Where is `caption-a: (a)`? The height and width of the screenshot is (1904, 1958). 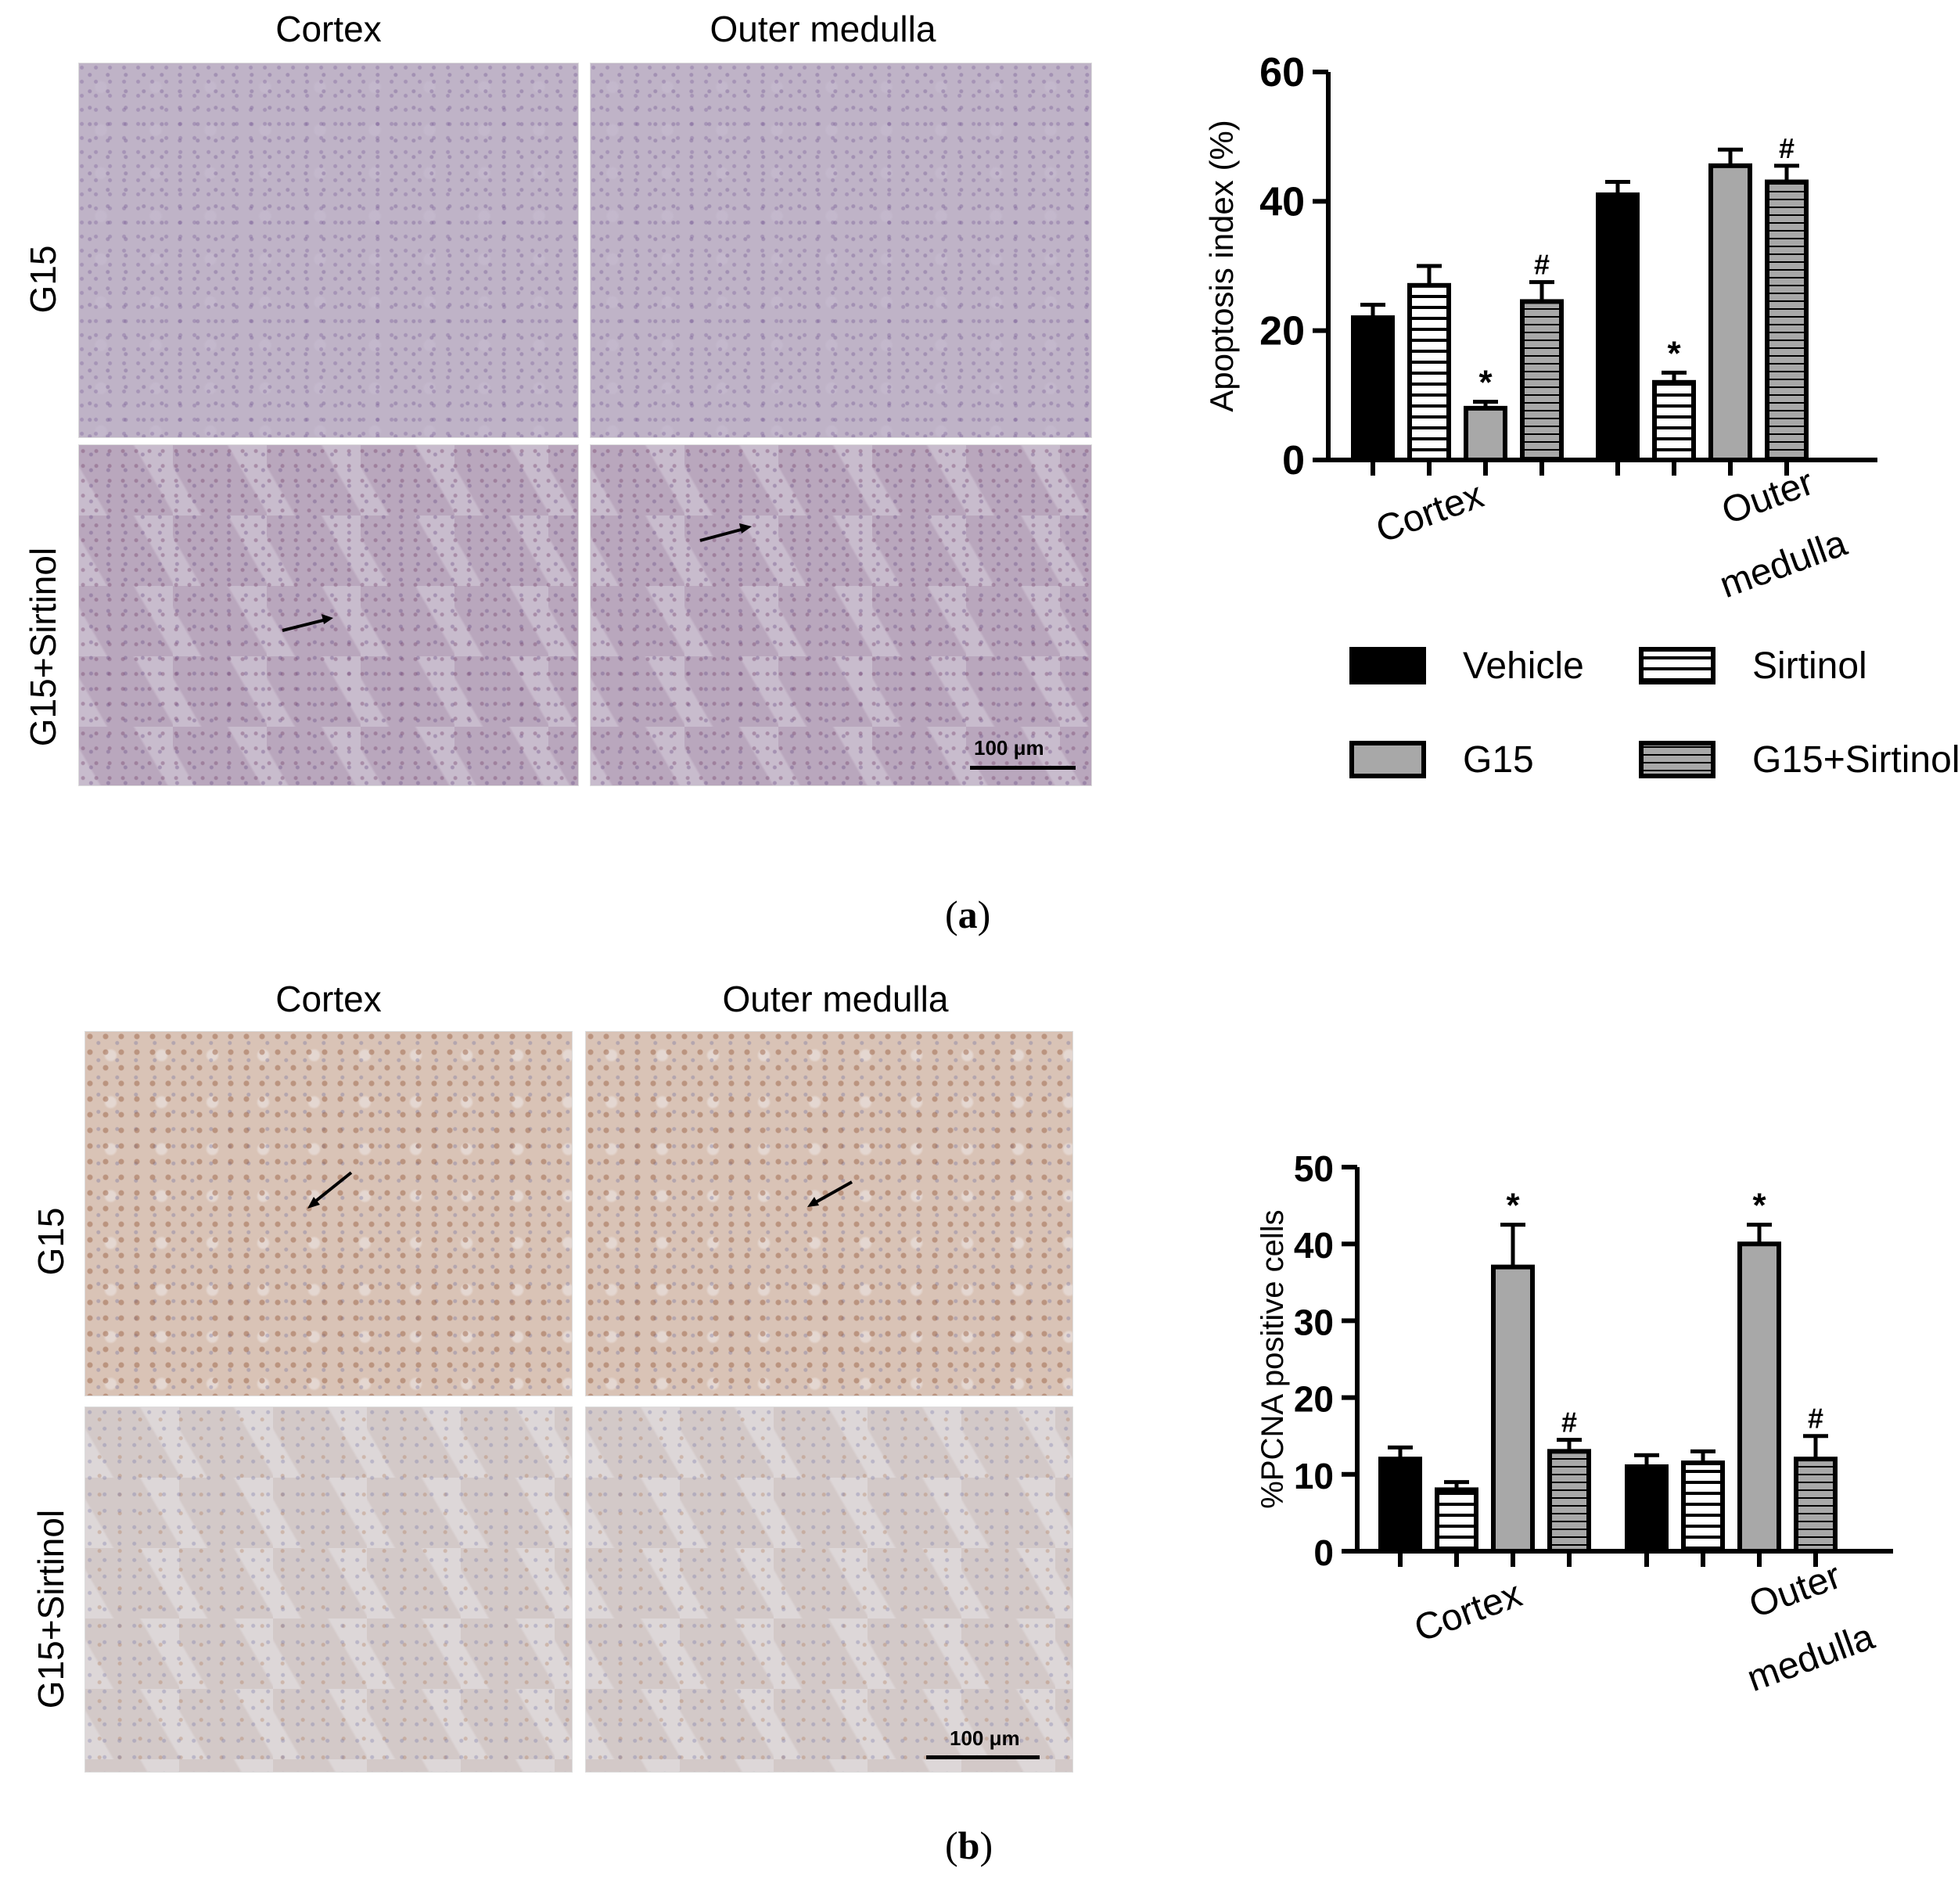 caption-a: (a) is located at coordinates (968, 914).